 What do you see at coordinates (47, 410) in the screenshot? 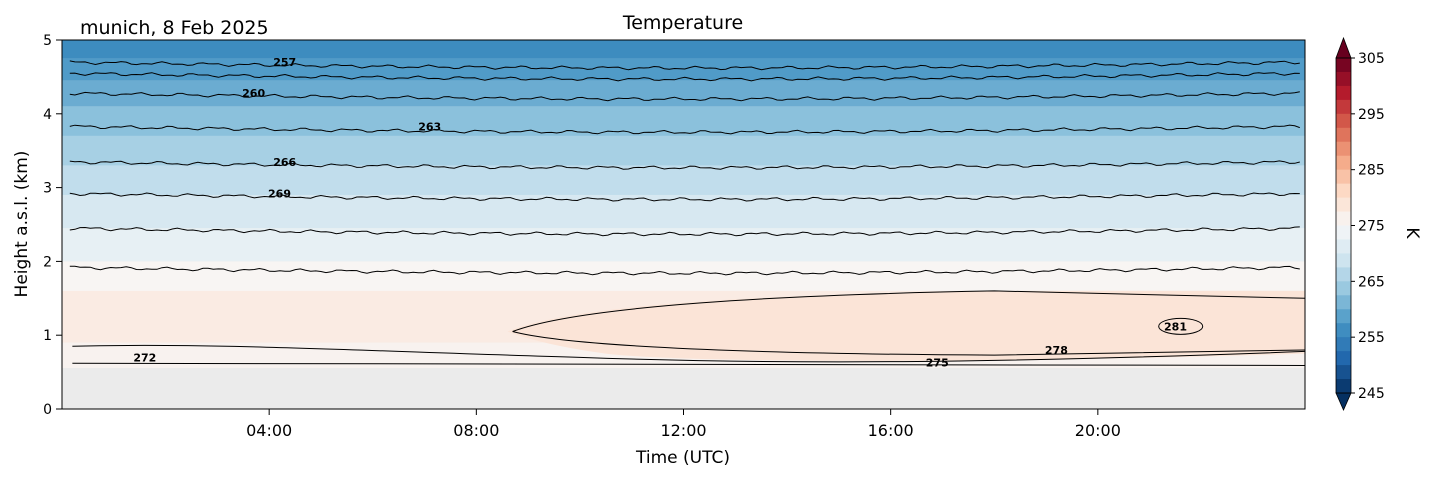
I see `y-tick-label: 0` at bounding box center [47, 410].